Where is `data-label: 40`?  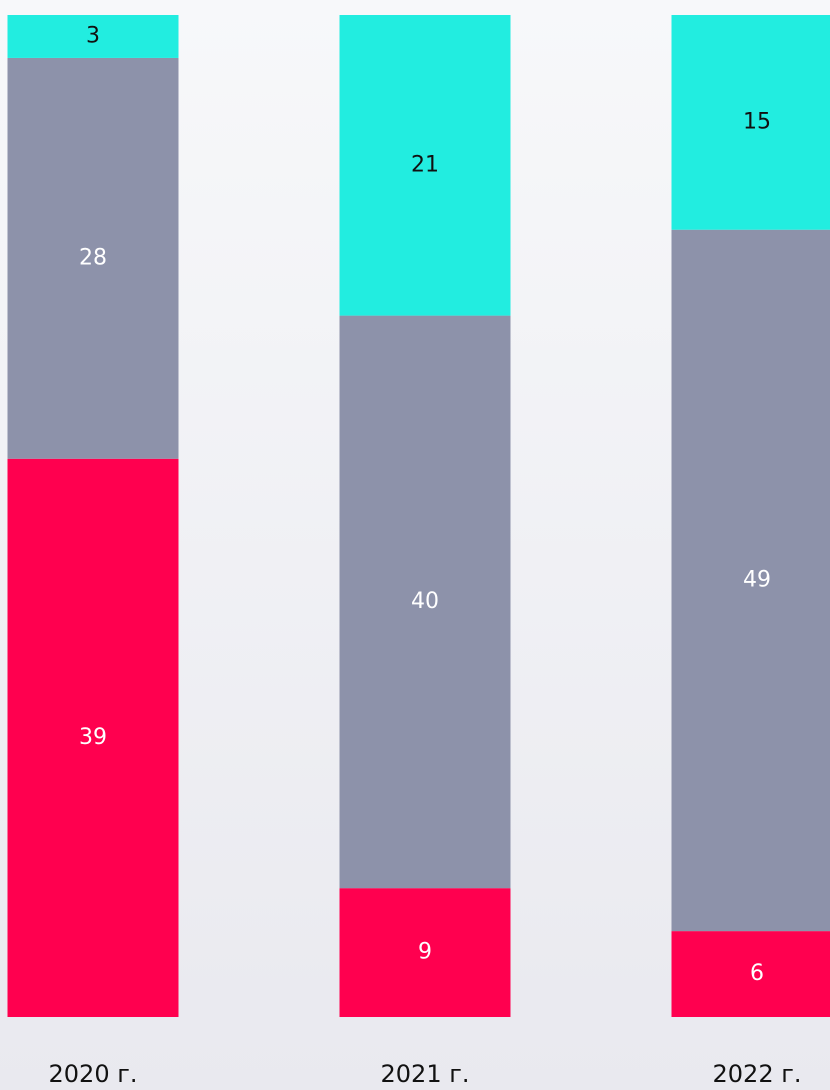
data-label: 40 is located at coordinates (425, 601).